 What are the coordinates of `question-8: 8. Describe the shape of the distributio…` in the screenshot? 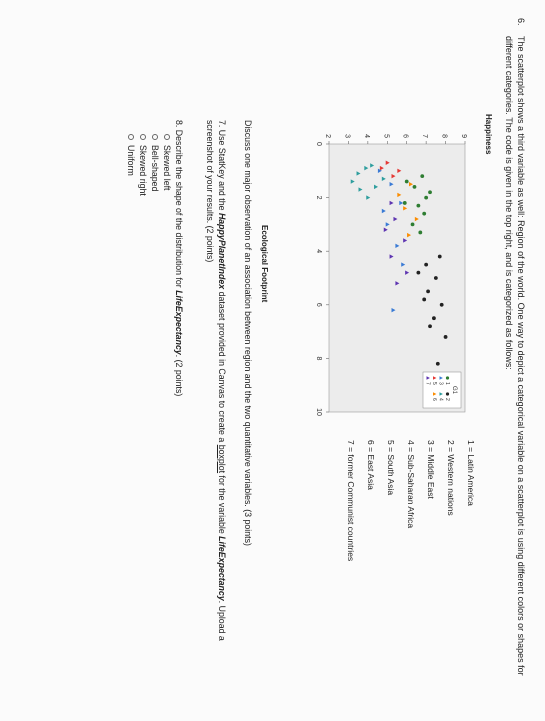 It's located at (155, 258).